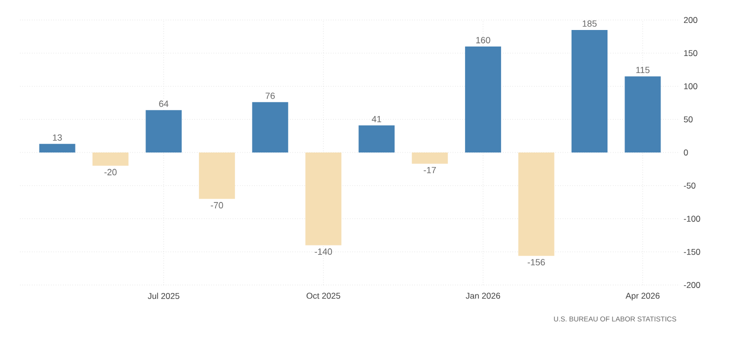 The height and width of the screenshot is (340, 730). Describe the element at coordinates (691, 86) in the screenshot. I see `y-tick-label: 100` at that location.